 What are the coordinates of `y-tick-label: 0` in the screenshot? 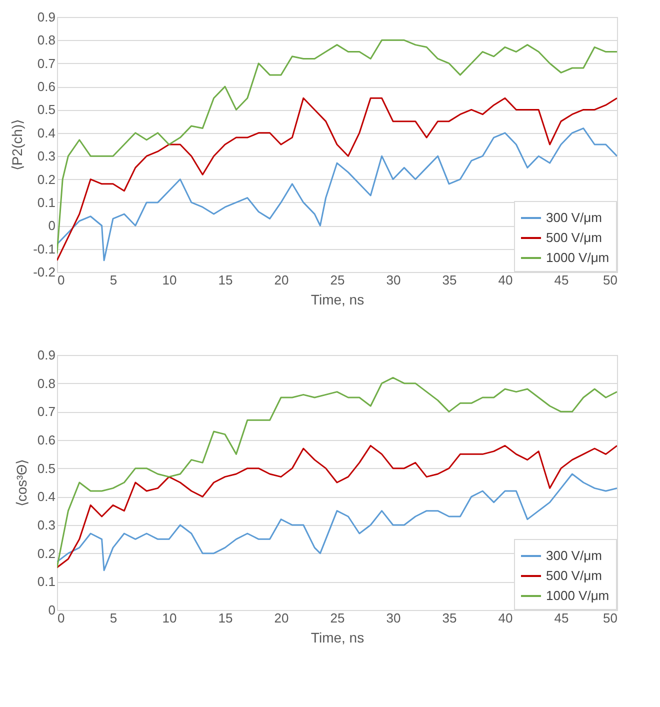 It's located at (52, 226).